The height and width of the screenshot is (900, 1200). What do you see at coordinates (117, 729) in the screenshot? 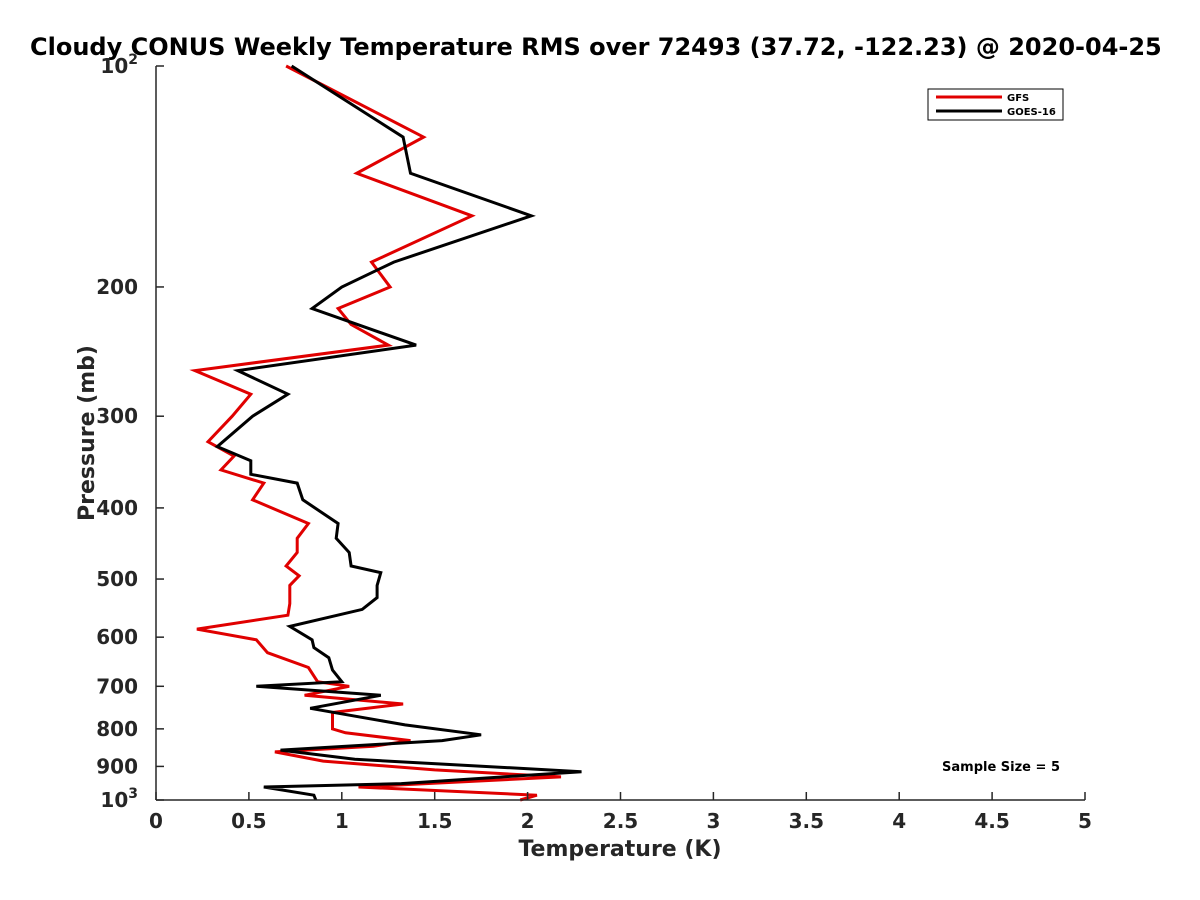
I see `y-tick-label: 800` at bounding box center [117, 729].